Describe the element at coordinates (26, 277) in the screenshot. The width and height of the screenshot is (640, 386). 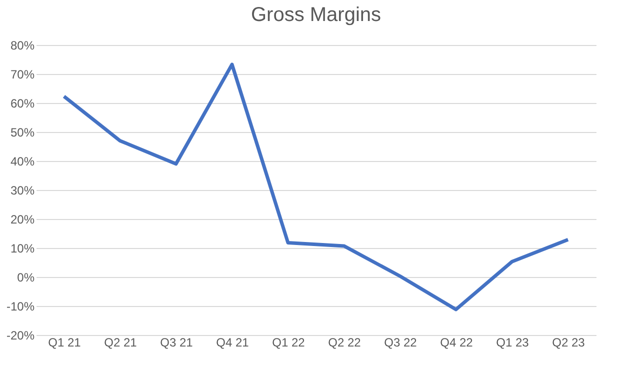
I see `y-tick-label: 0%` at that location.